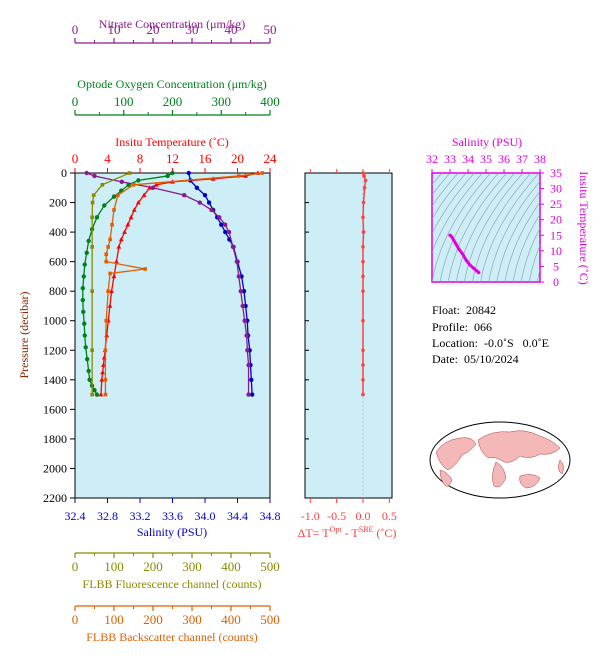 The width and height of the screenshot is (609, 663). I want to click on nitrate-tick-label: 30, so click(192, 29).